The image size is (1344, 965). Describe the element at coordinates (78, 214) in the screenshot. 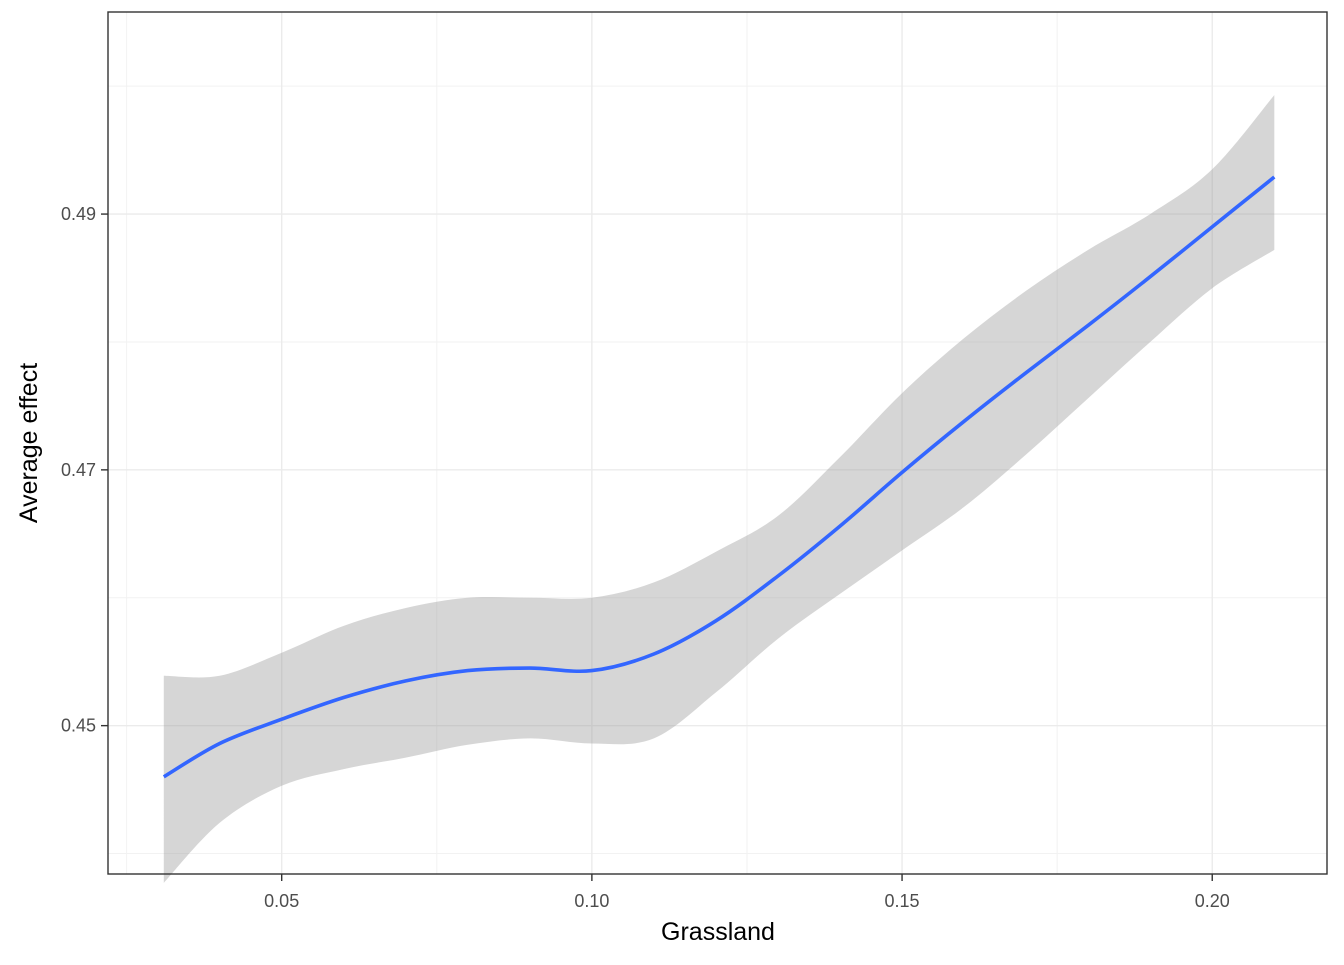

I see `y-tick-label: 0.49` at that location.